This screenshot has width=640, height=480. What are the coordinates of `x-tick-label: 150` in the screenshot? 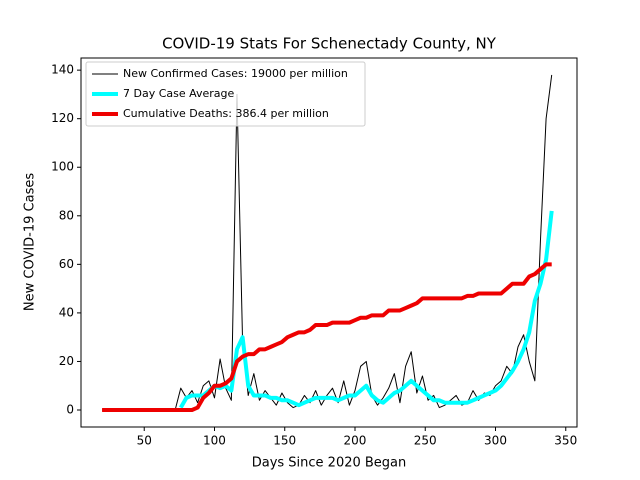 It's located at (284, 441).